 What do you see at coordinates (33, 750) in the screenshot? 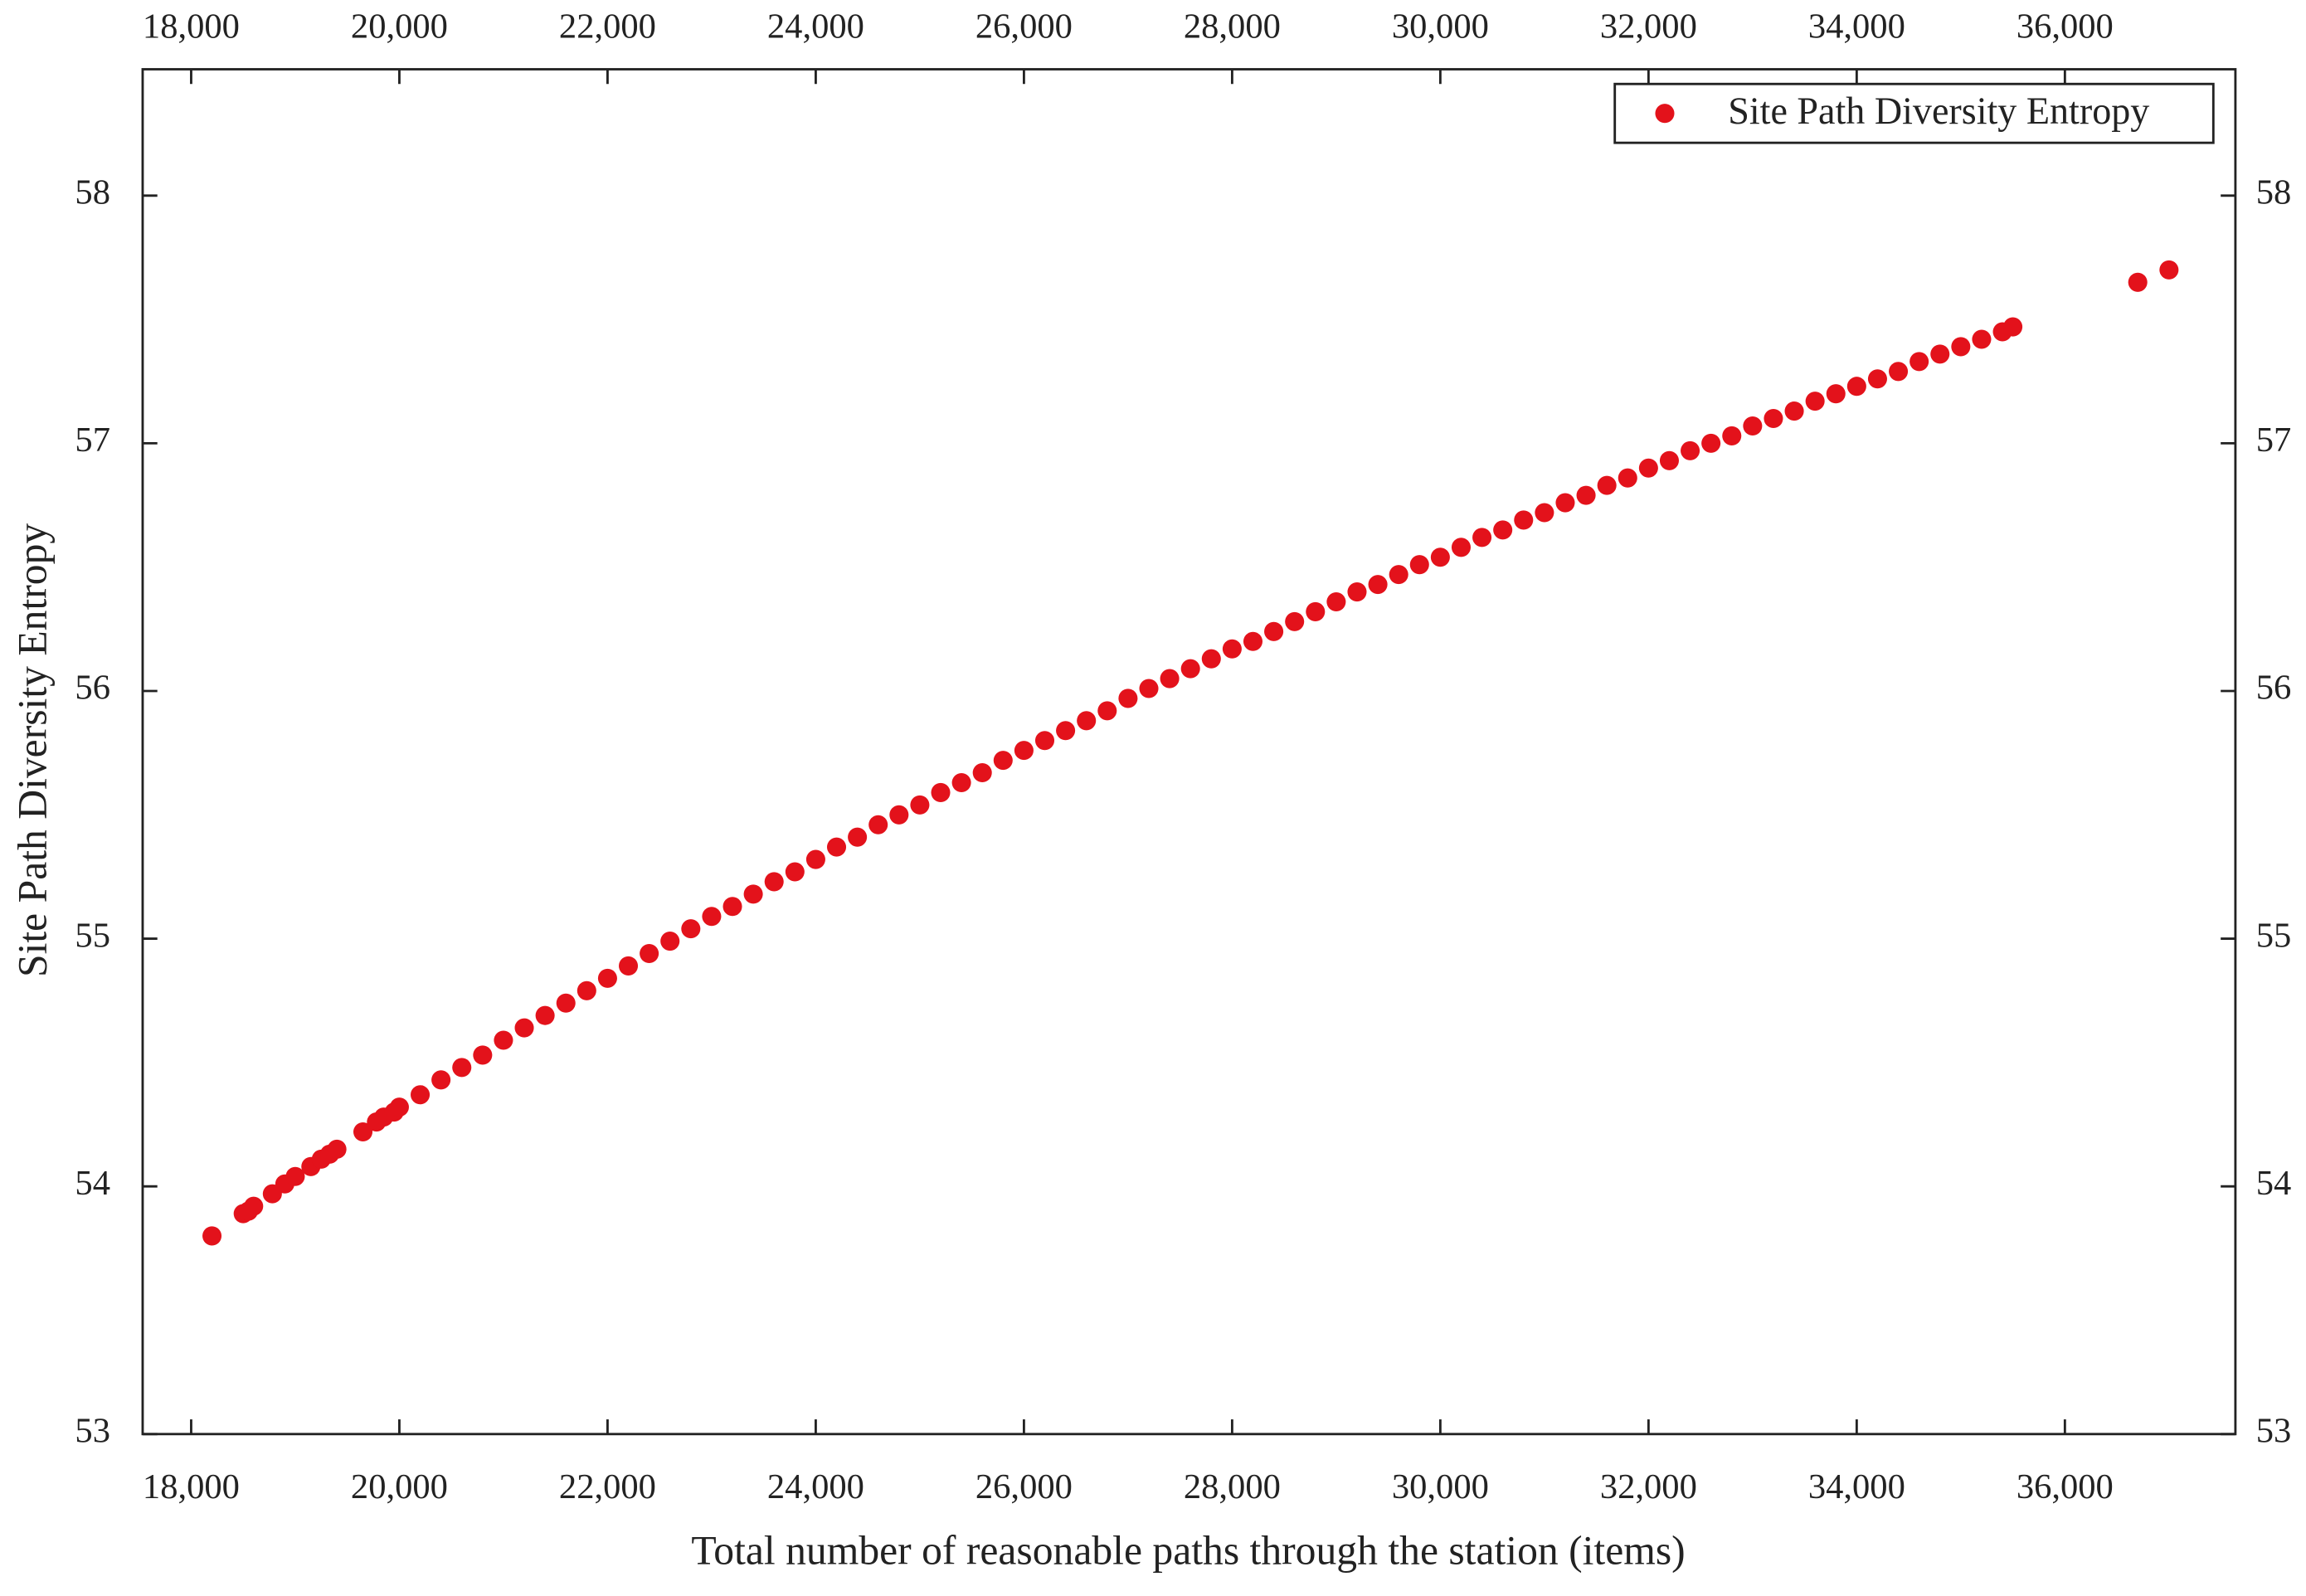
I see `y-axis-label: Site Path Diversity Entropy` at bounding box center [33, 750].